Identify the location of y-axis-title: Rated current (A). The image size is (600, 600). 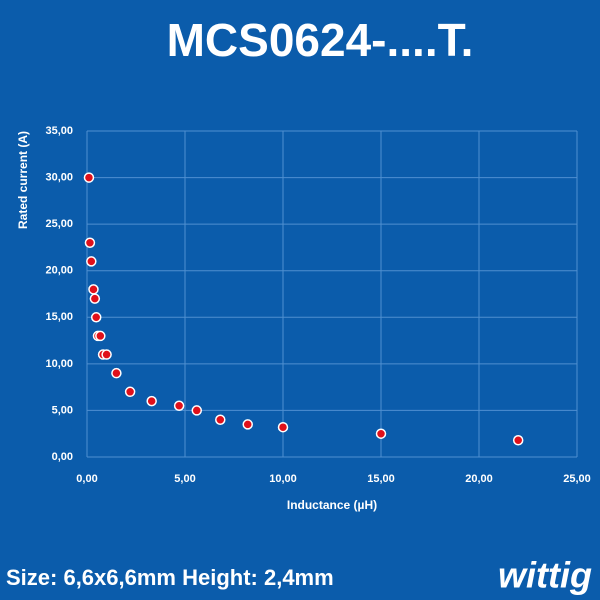
(23, 180).